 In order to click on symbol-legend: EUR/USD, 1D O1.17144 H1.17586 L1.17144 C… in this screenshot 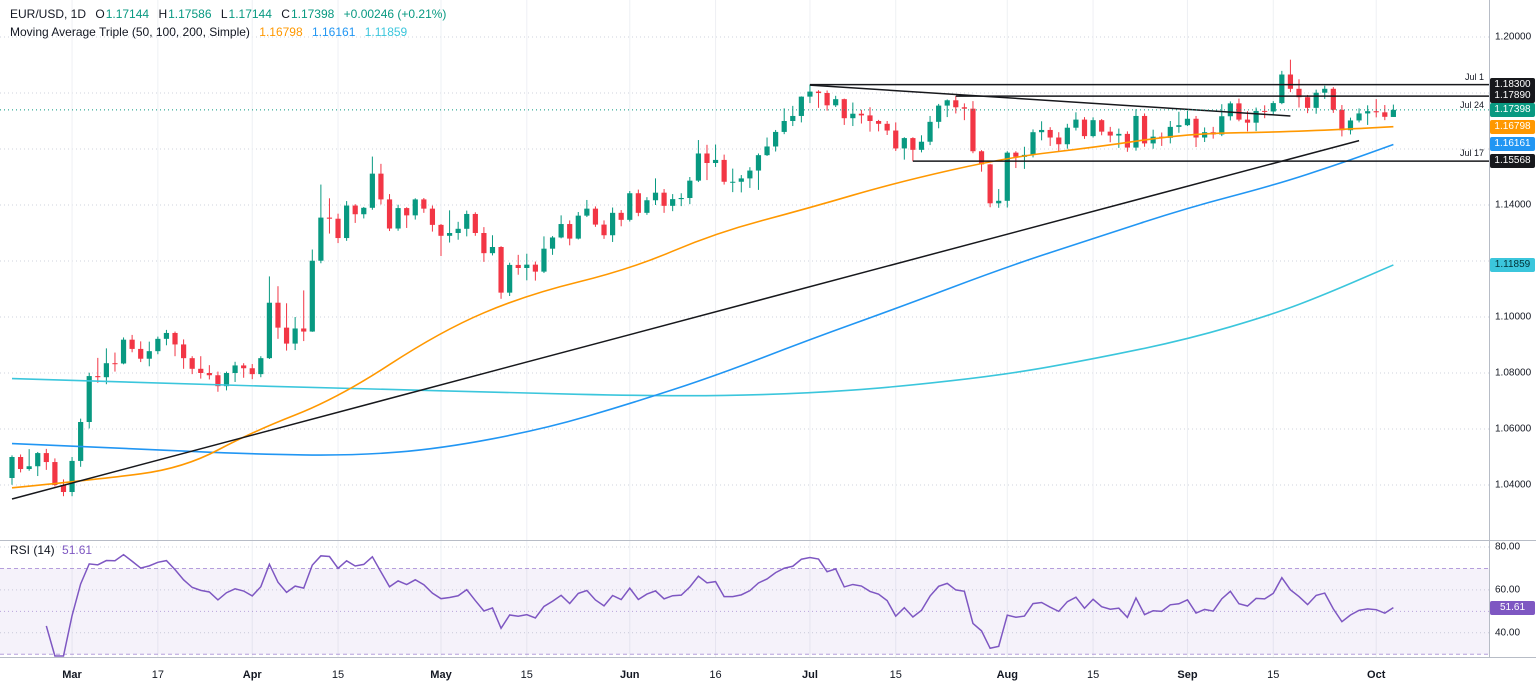, I will do `click(231, 14)`.